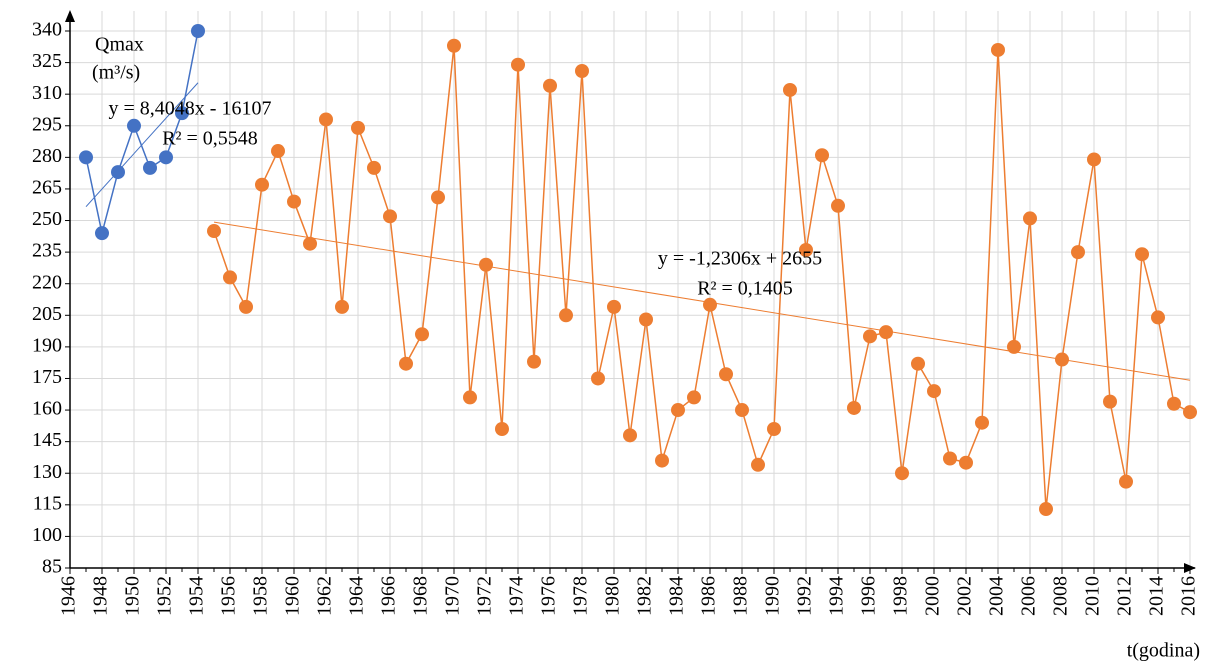  What do you see at coordinates (47, 188) in the screenshot?
I see `y-tick-label: 265` at bounding box center [47, 188].